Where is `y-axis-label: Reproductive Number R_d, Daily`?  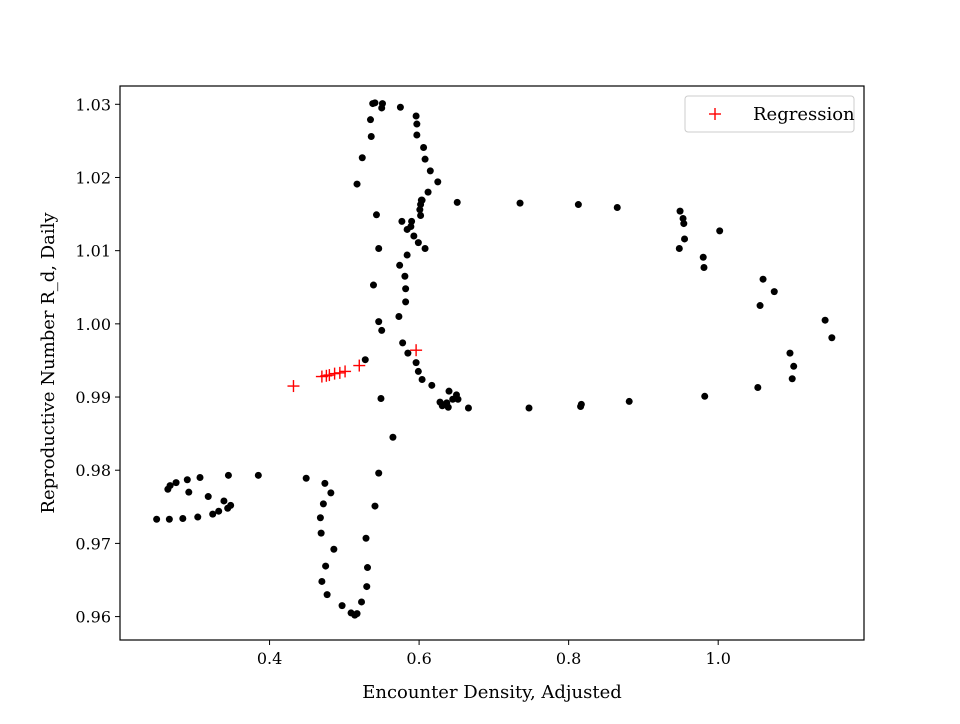
y-axis-label: Reproductive Number R_d, Daily is located at coordinates (48, 363).